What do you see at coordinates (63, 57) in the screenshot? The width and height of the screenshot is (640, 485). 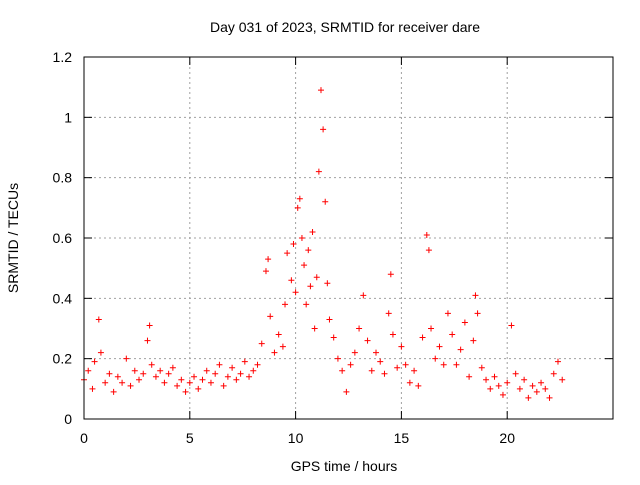 I see `y-tick-label: 1.2` at bounding box center [63, 57].